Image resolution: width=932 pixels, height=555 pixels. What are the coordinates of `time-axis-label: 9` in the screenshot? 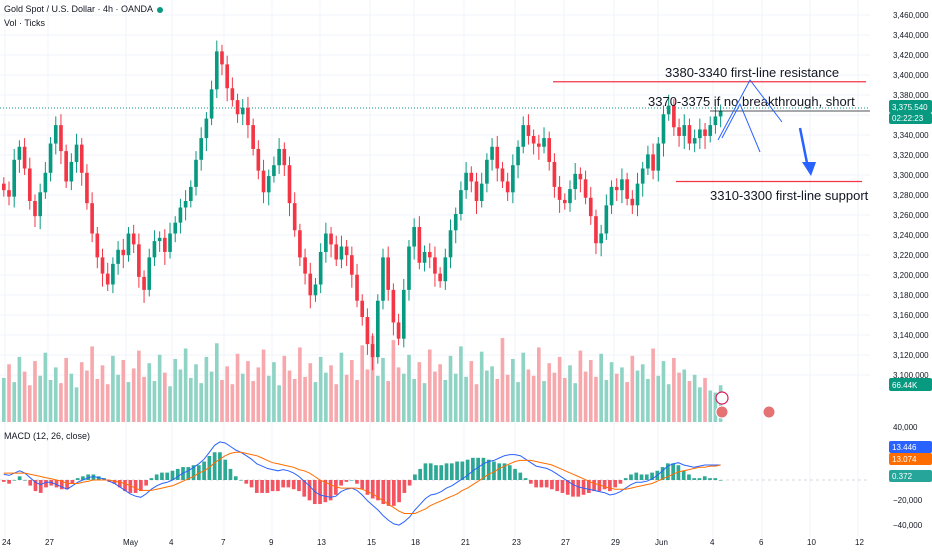 It's located at (271, 542).